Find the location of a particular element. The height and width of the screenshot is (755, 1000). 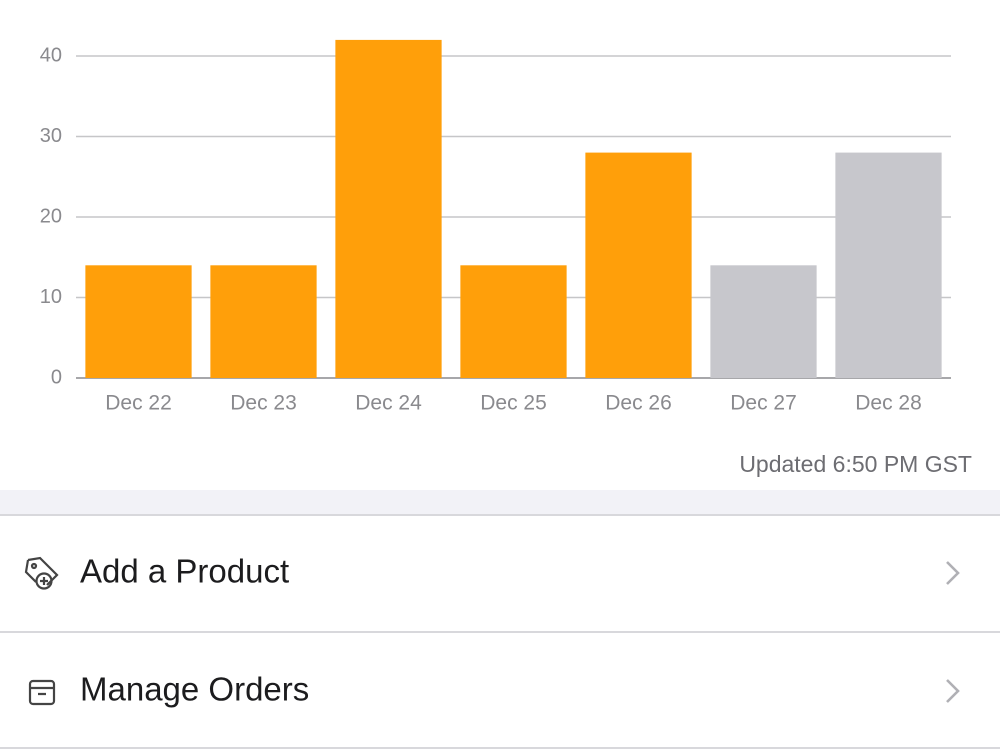

x-tick-label: Dec 27 is located at coordinates (763, 403).